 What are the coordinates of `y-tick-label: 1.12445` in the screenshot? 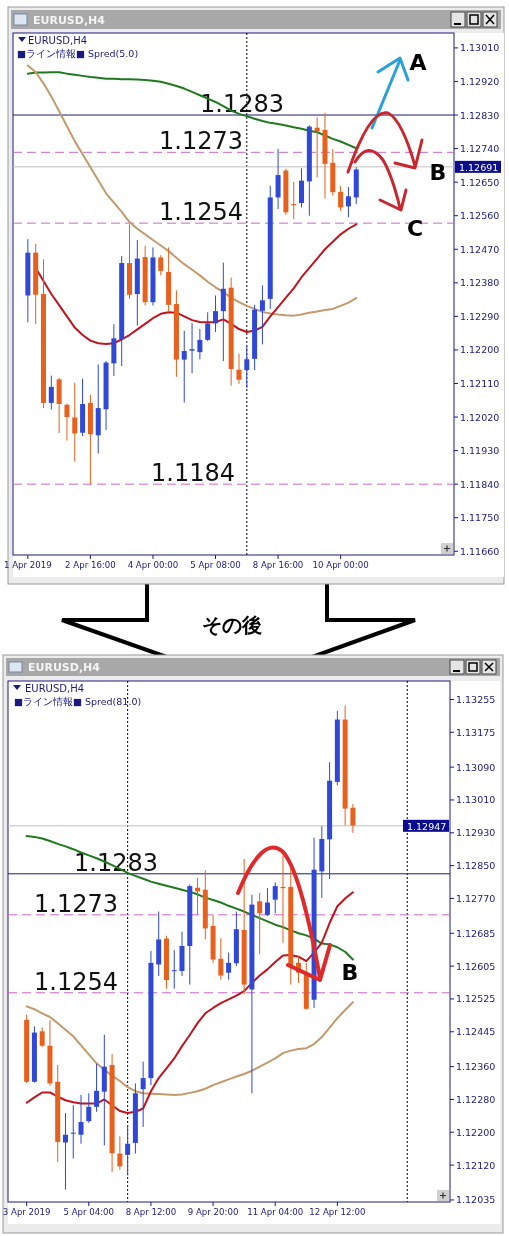 It's located at (476, 1032).